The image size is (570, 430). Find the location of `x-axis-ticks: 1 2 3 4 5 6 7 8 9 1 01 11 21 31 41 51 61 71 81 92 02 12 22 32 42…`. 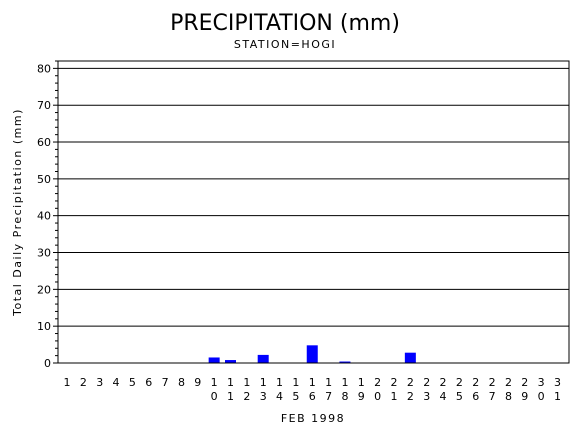

x-axis-ticks: 1 2 3 4 5 6 7 8 9 1 01 11 21 31 41 51 61 71 81 92 02 12 22 32 42… is located at coordinates (313, 389).